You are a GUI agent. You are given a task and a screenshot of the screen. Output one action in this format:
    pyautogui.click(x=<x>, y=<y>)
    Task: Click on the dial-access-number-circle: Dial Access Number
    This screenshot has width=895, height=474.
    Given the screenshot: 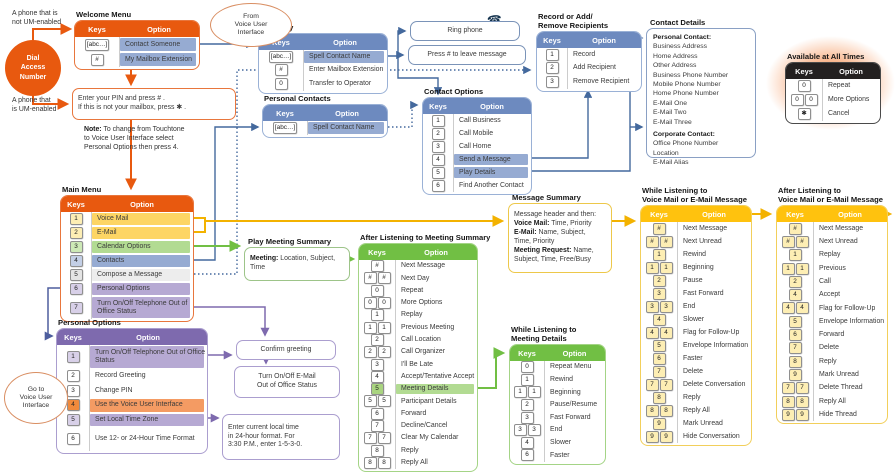 What is the action you would take?
    pyautogui.click(x=33, y=68)
    